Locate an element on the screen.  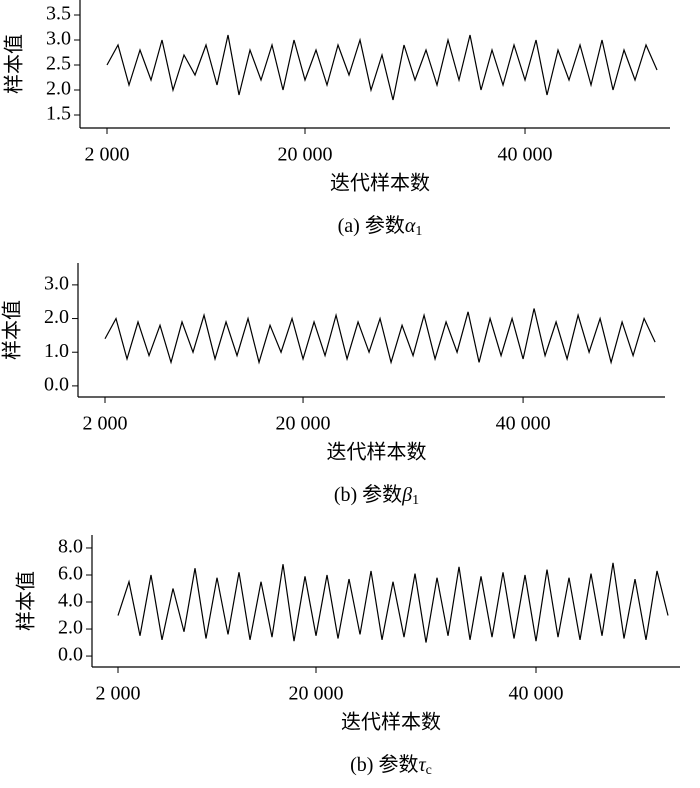
caption-symbol: β is located at coordinates (406, 495).